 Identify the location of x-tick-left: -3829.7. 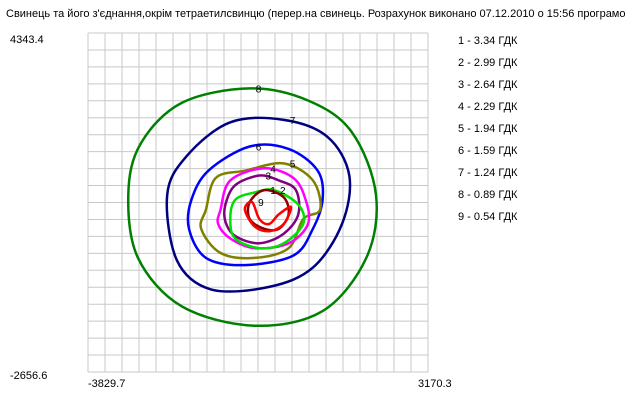
(107, 384).